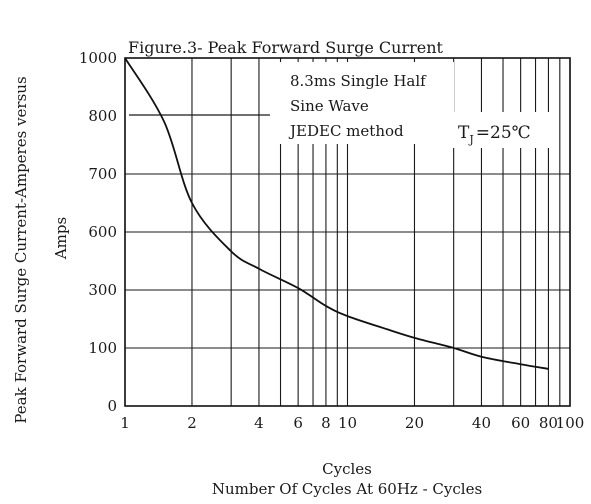  Describe the element at coordinates (347, 489) in the screenshot. I see `x-axis-label-line-2: Number Of Cycles At 60Hz - Cycles` at that location.